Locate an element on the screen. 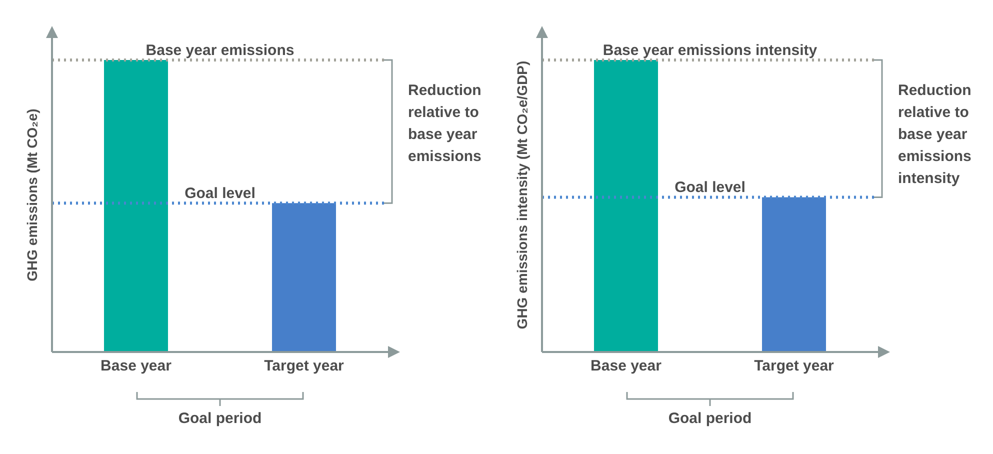  text: Reduction relative to base year emissions intensity is located at coordinates (935, 135).